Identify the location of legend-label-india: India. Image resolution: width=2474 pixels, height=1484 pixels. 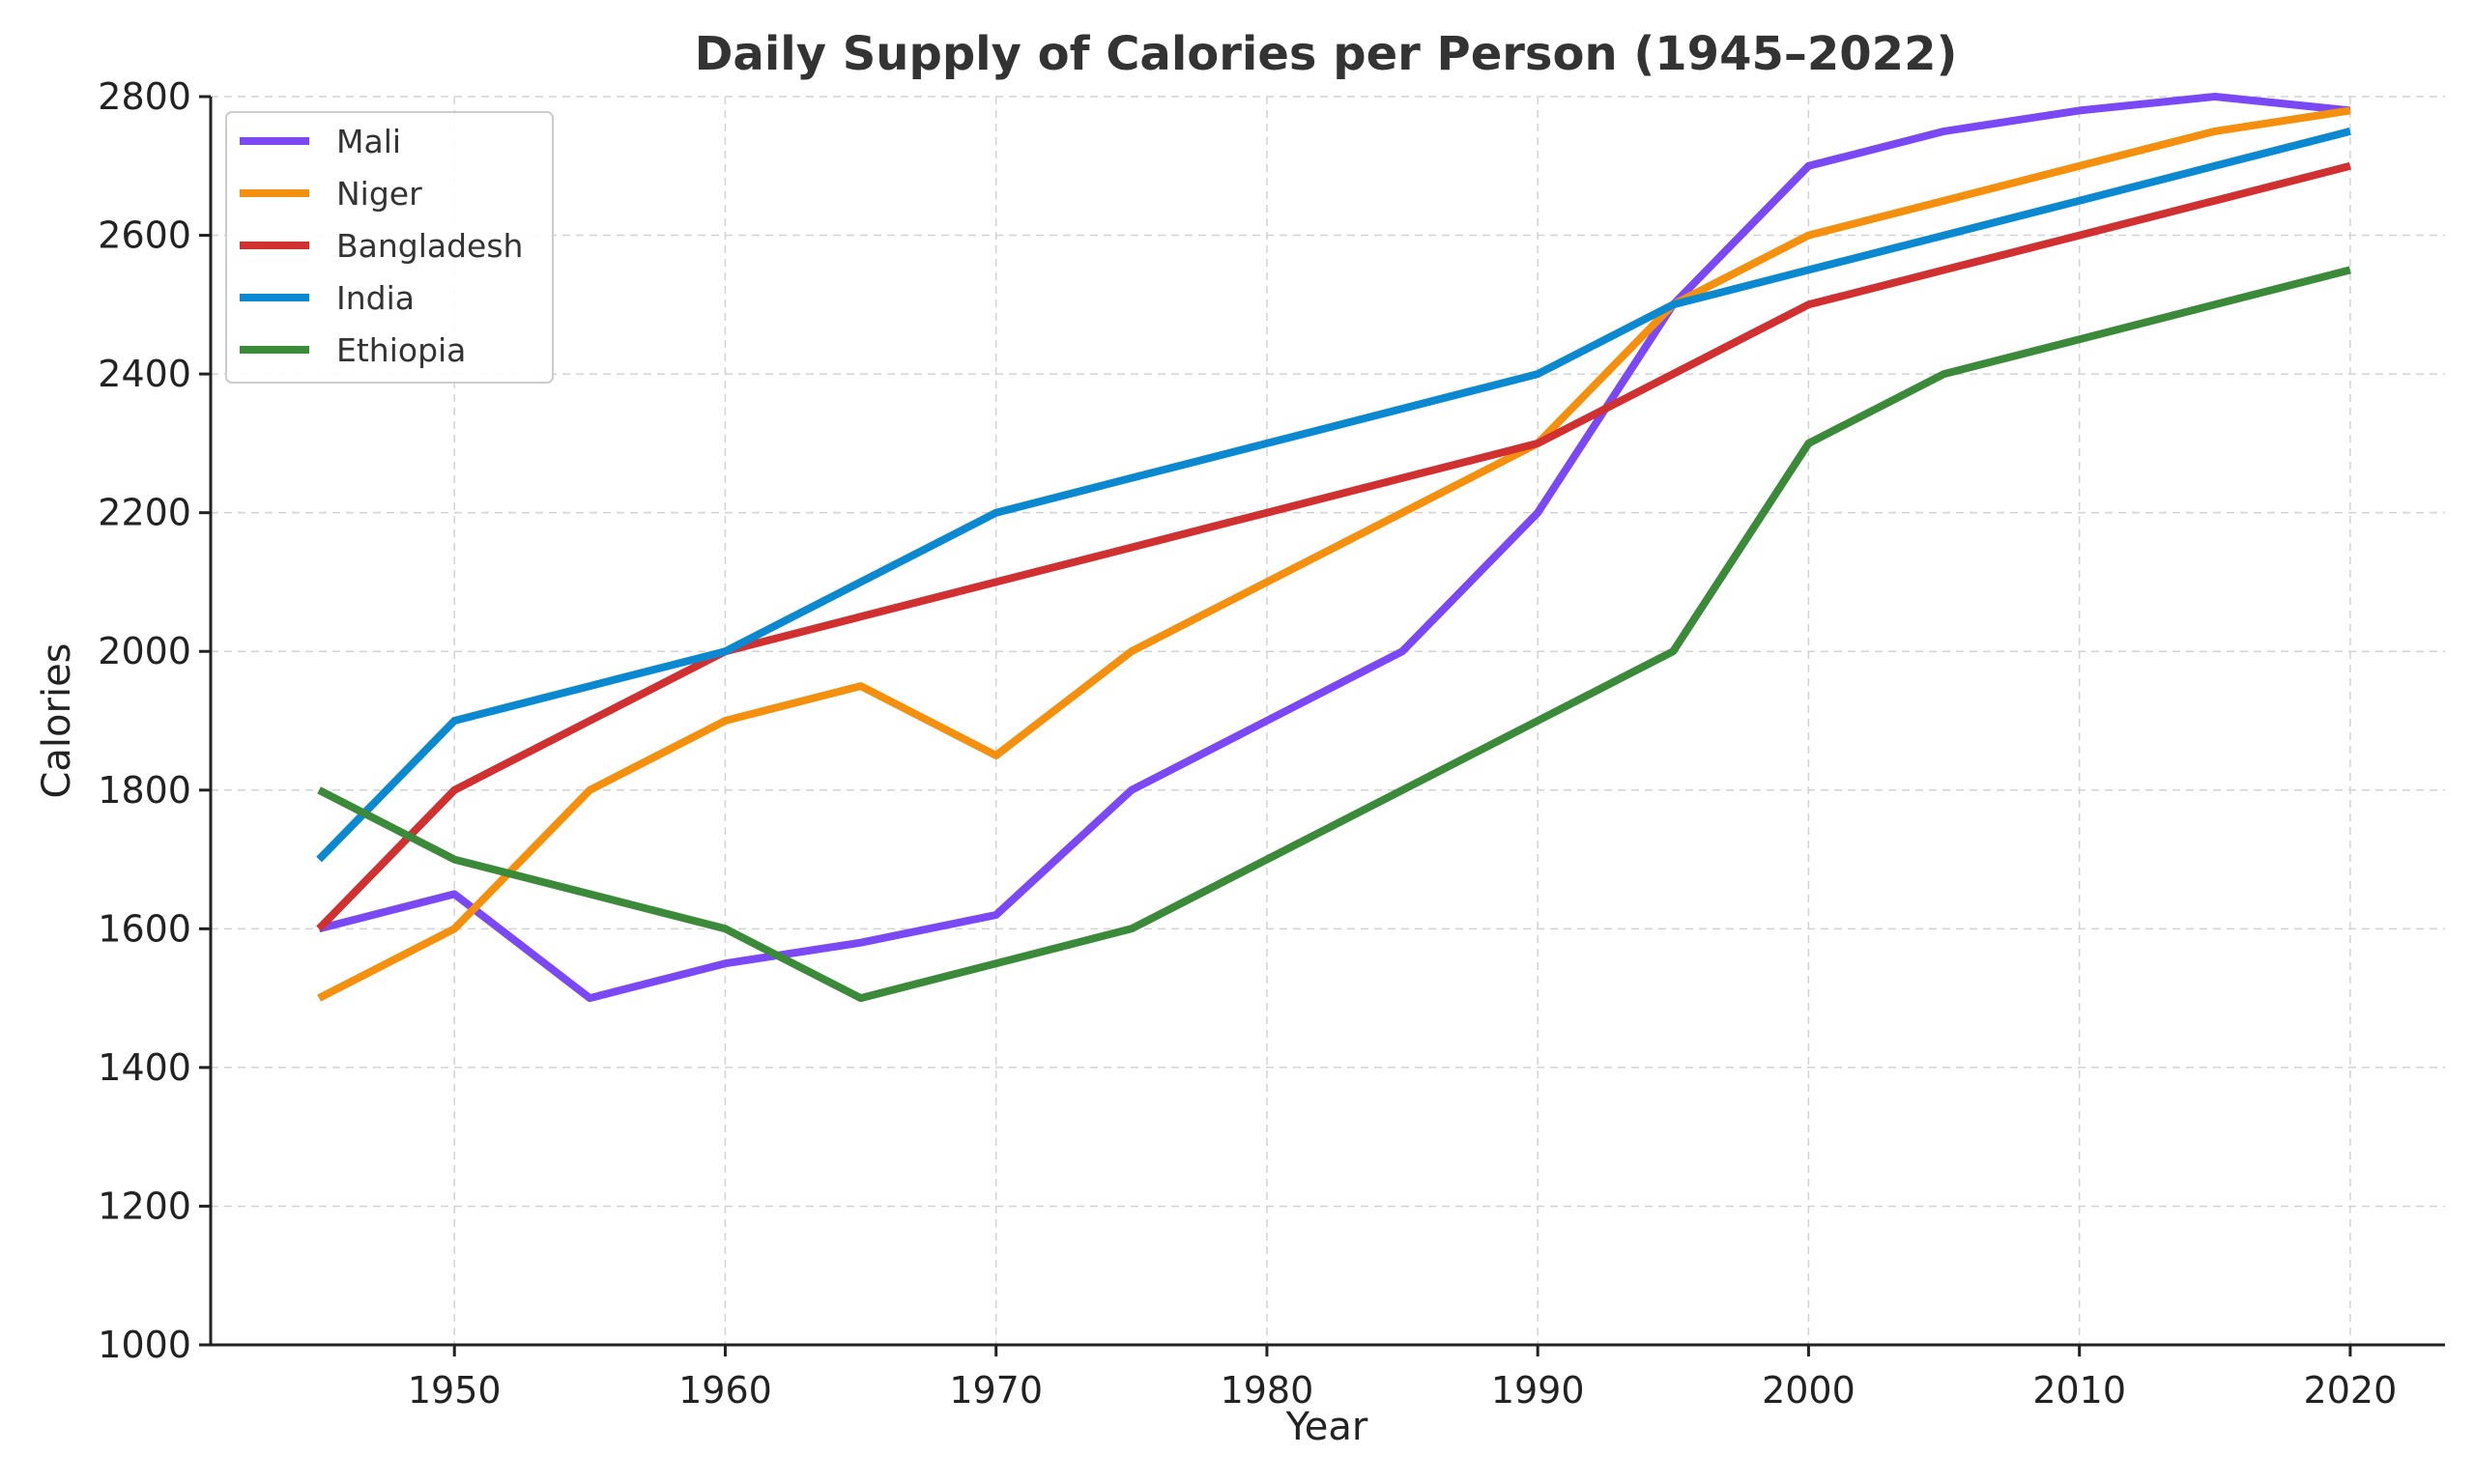
(375, 298).